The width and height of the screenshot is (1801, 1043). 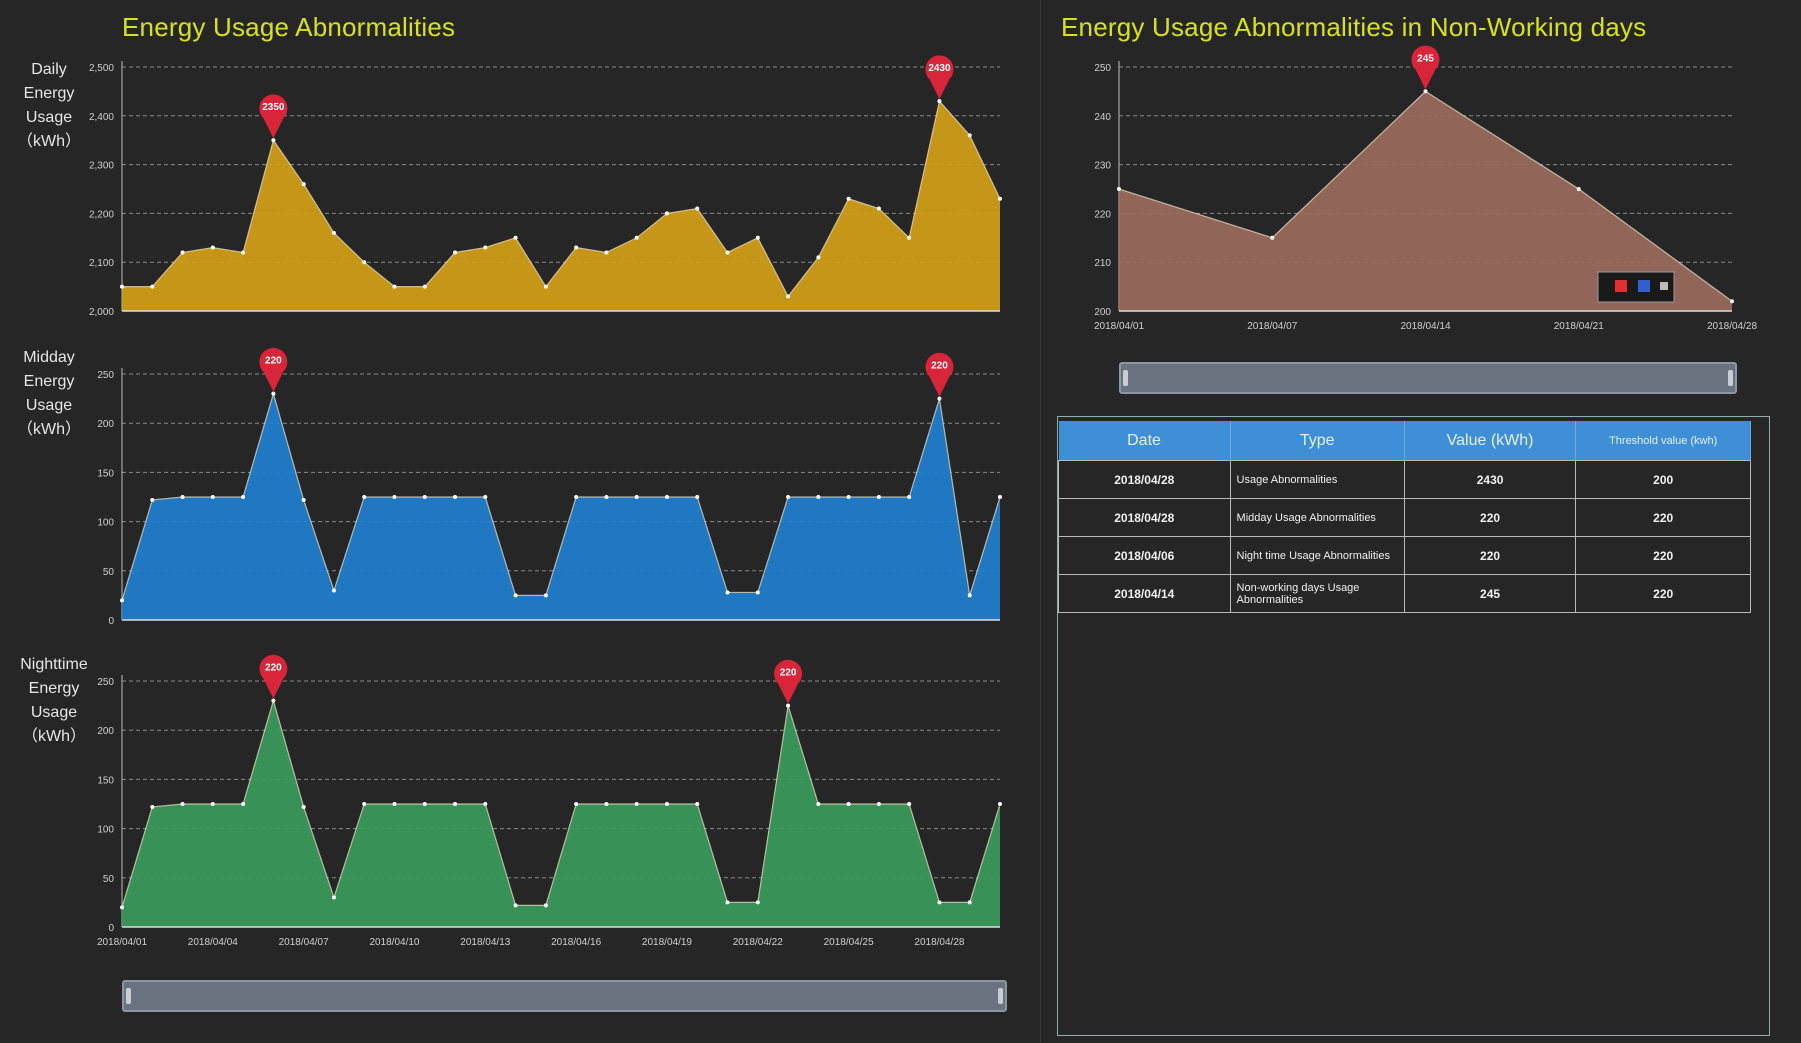 What do you see at coordinates (1490, 441) in the screenshot?
I see `col-value: Value (kWh)` at bounding box center [1490, 441].